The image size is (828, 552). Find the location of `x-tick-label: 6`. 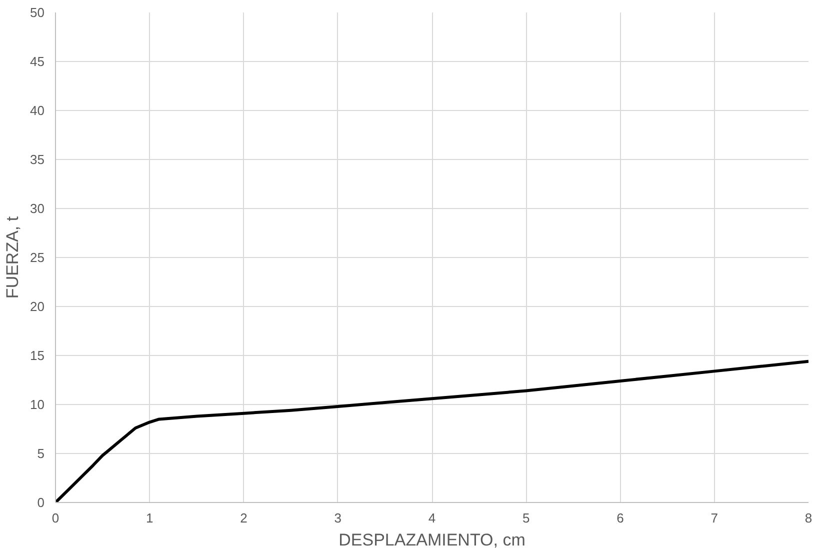

x-tick-label: 6 is located at coordinates (620, 518).